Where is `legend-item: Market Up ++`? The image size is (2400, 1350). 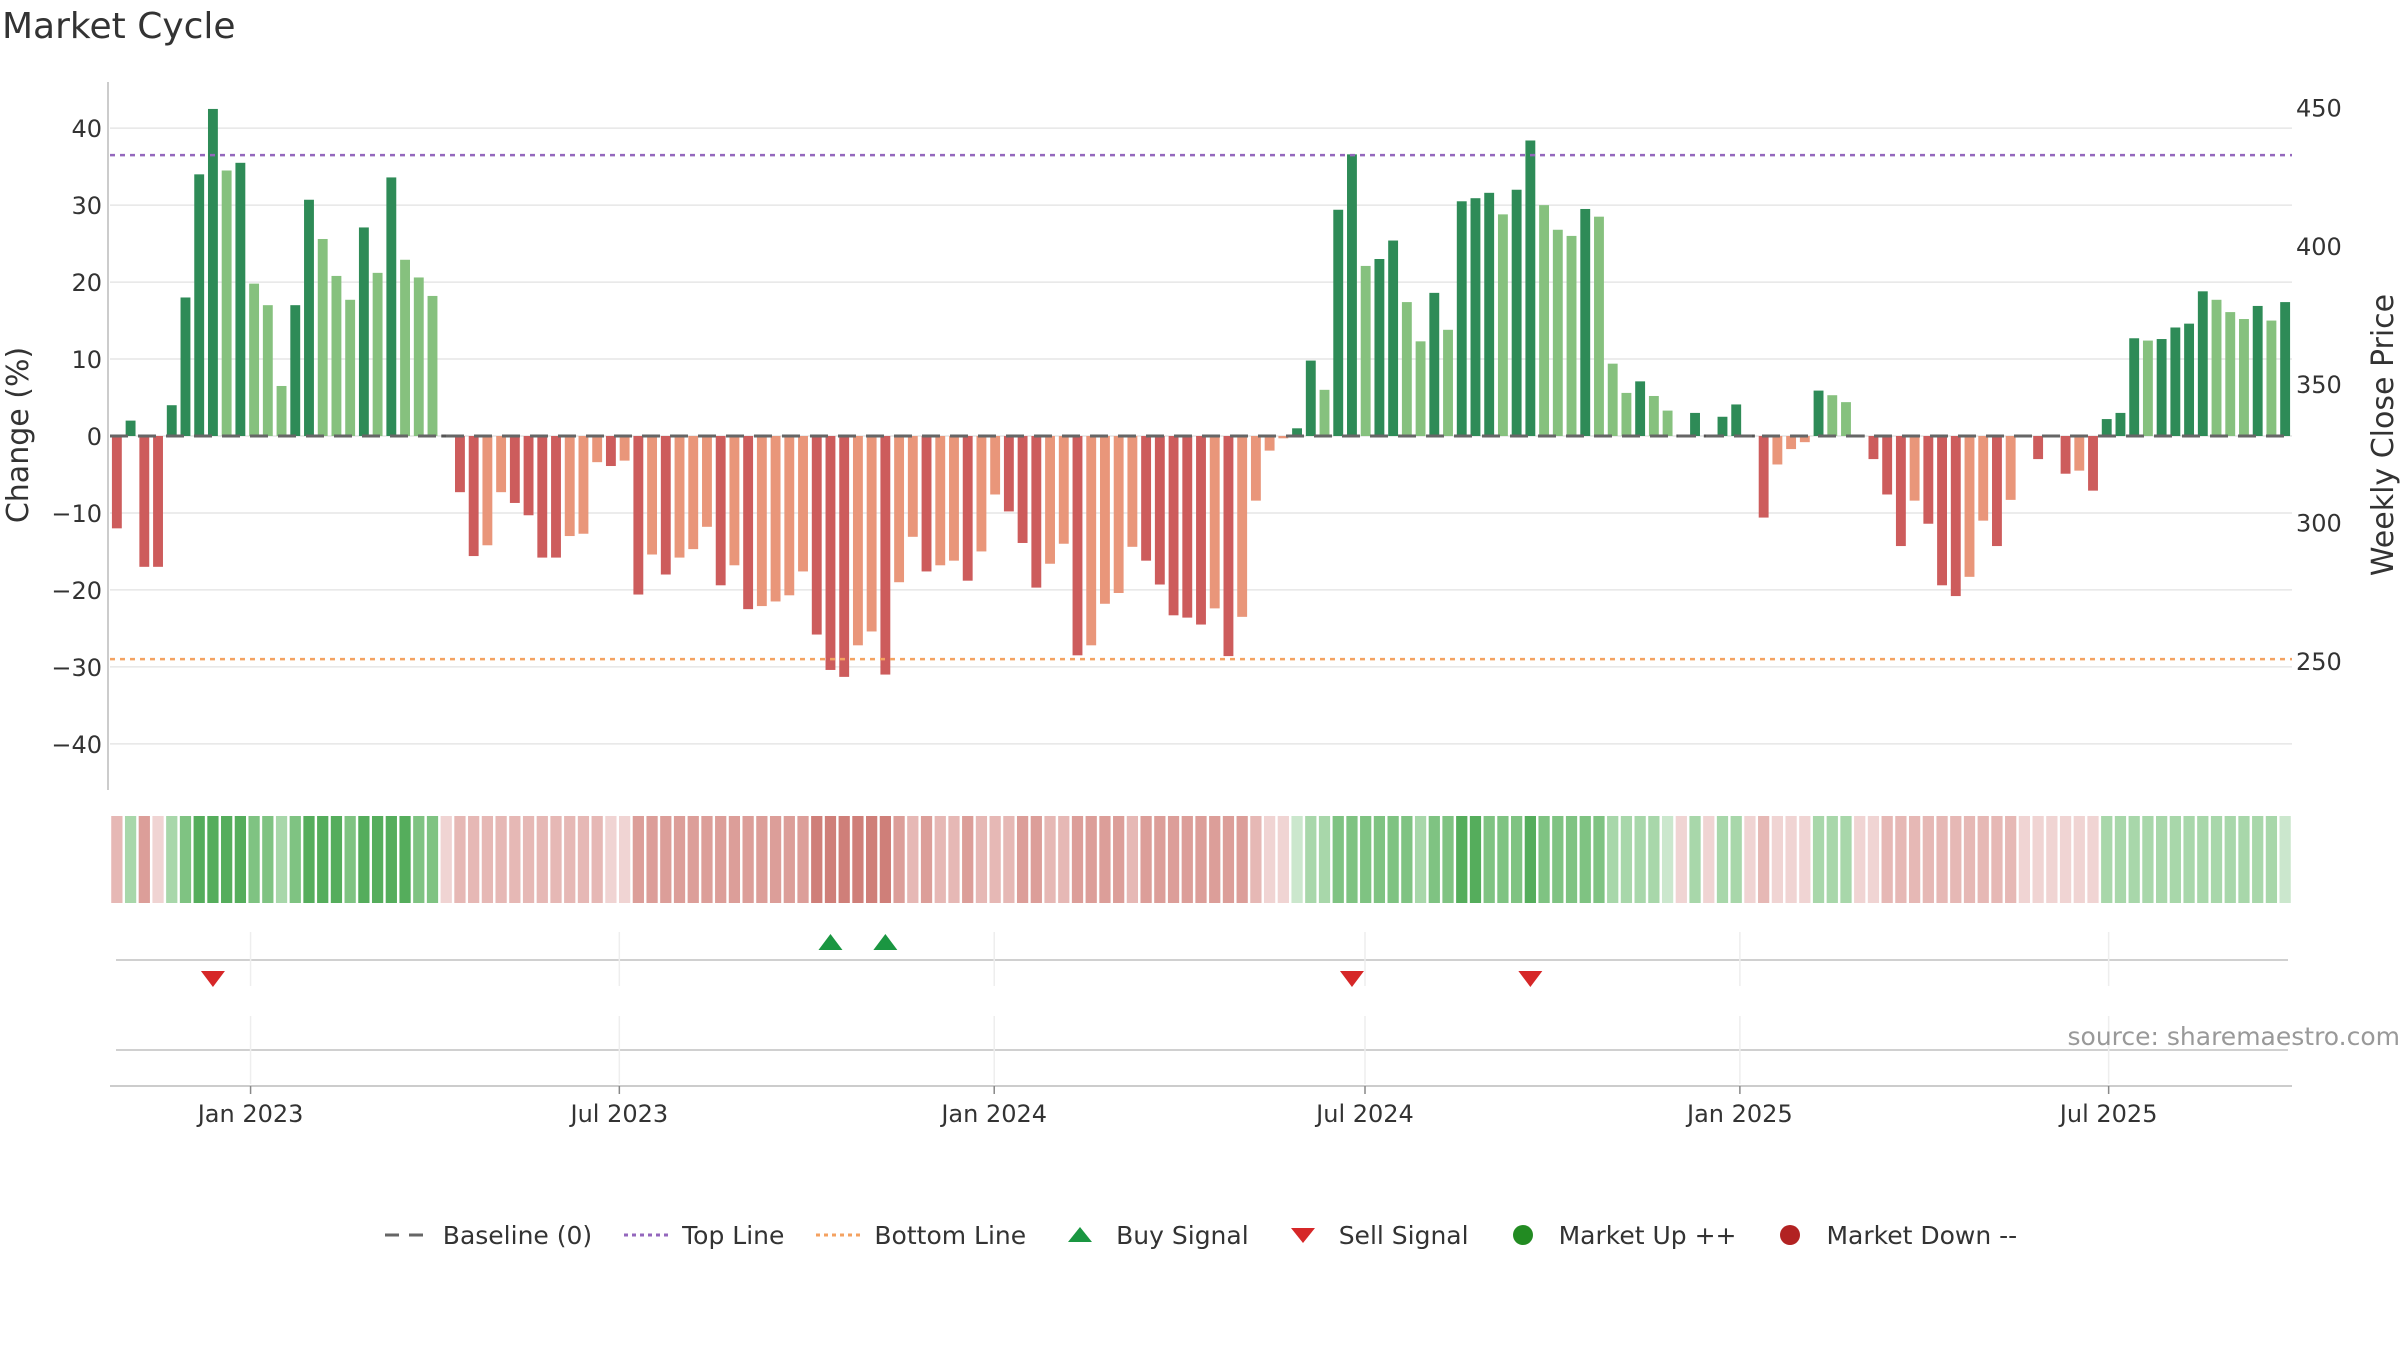 legend-item: Market Up ++ is located at coordinates (1618, 1235).